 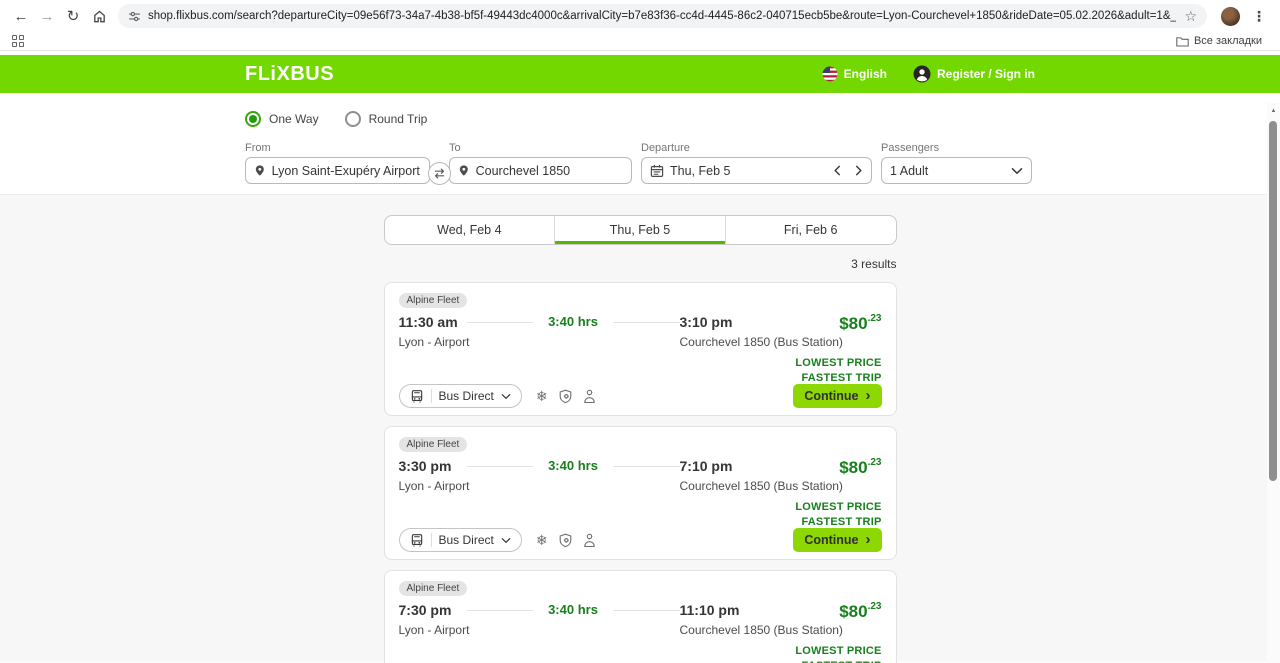 I want to click on from-field, so click(x=337, y=170).